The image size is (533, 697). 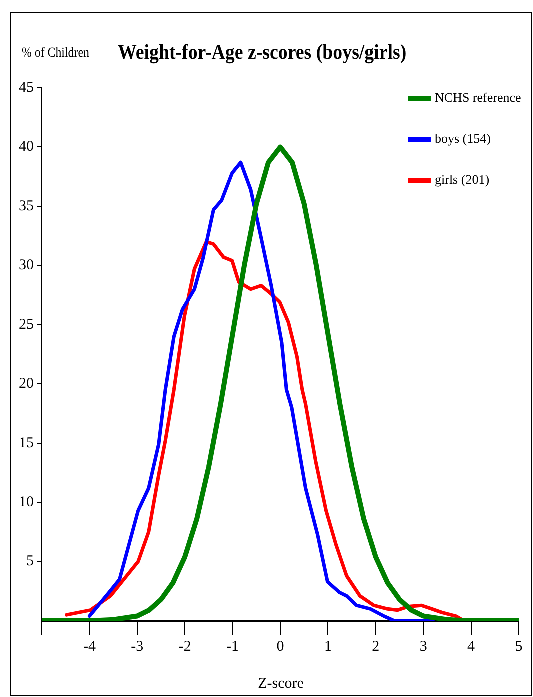 I want to click on y-tick-label: 25, so click(x=26, y=324).